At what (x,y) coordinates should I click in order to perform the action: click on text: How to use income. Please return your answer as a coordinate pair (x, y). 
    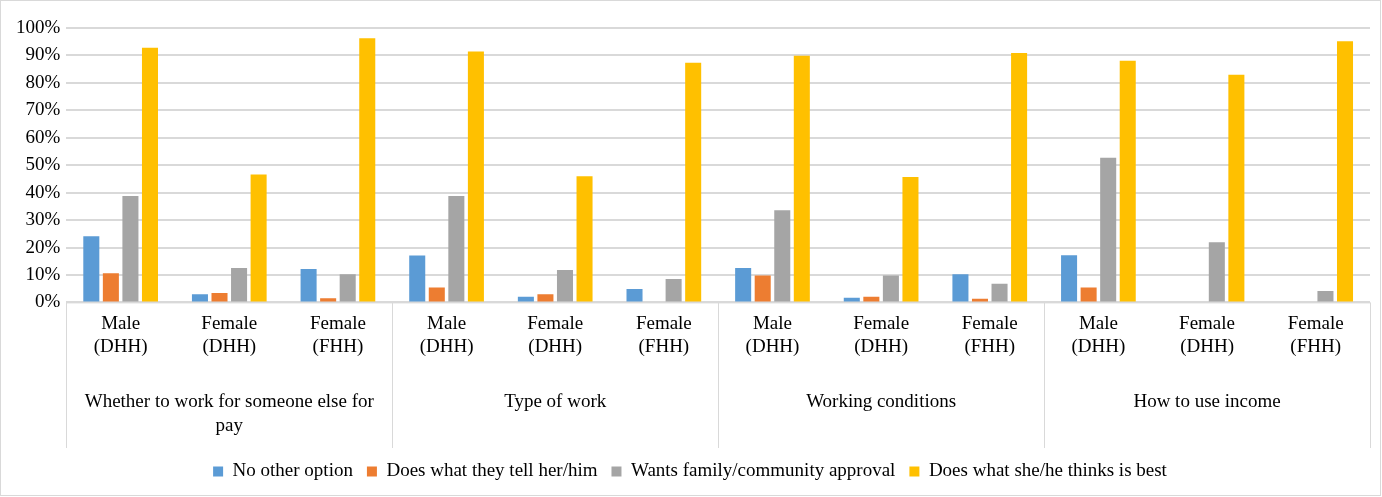
    Looking at the image, I should click on (1207, 400).